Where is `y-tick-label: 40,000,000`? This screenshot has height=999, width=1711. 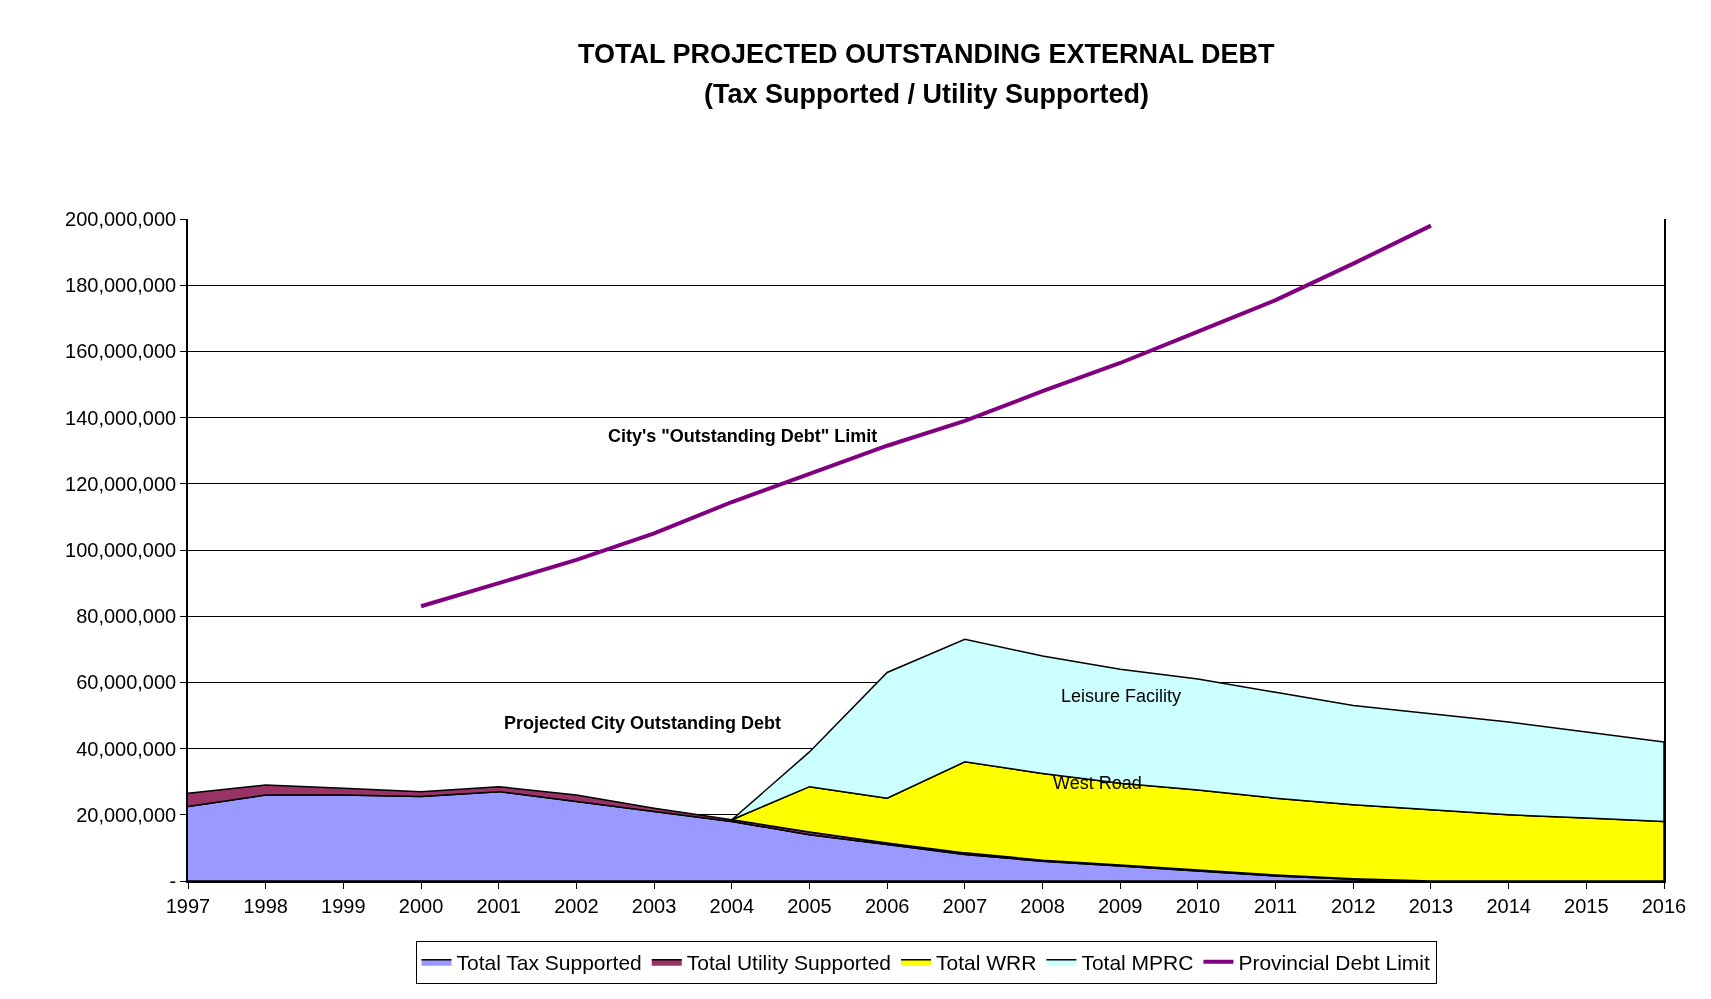 y-tick-label: 40,000,000 is located at coordinates (126, 748).